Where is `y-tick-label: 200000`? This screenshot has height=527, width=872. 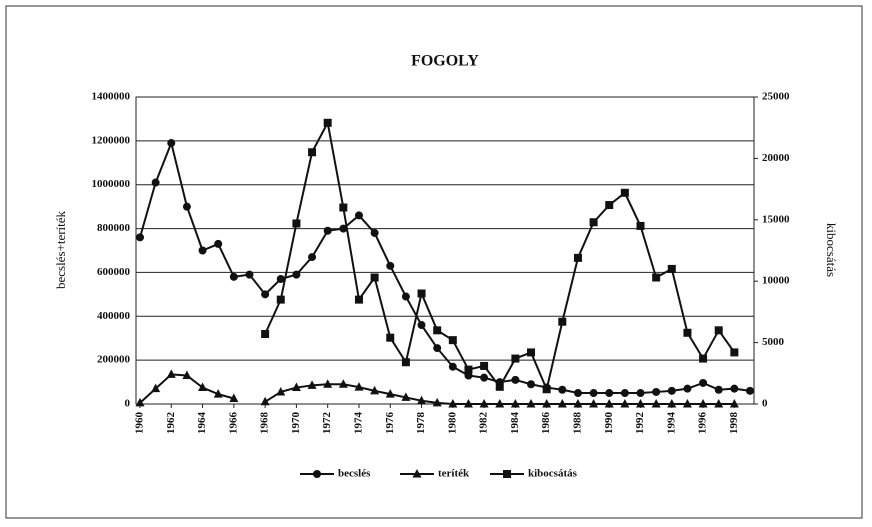 y-tick-label: 200000 is located at coordinates (114, 360).